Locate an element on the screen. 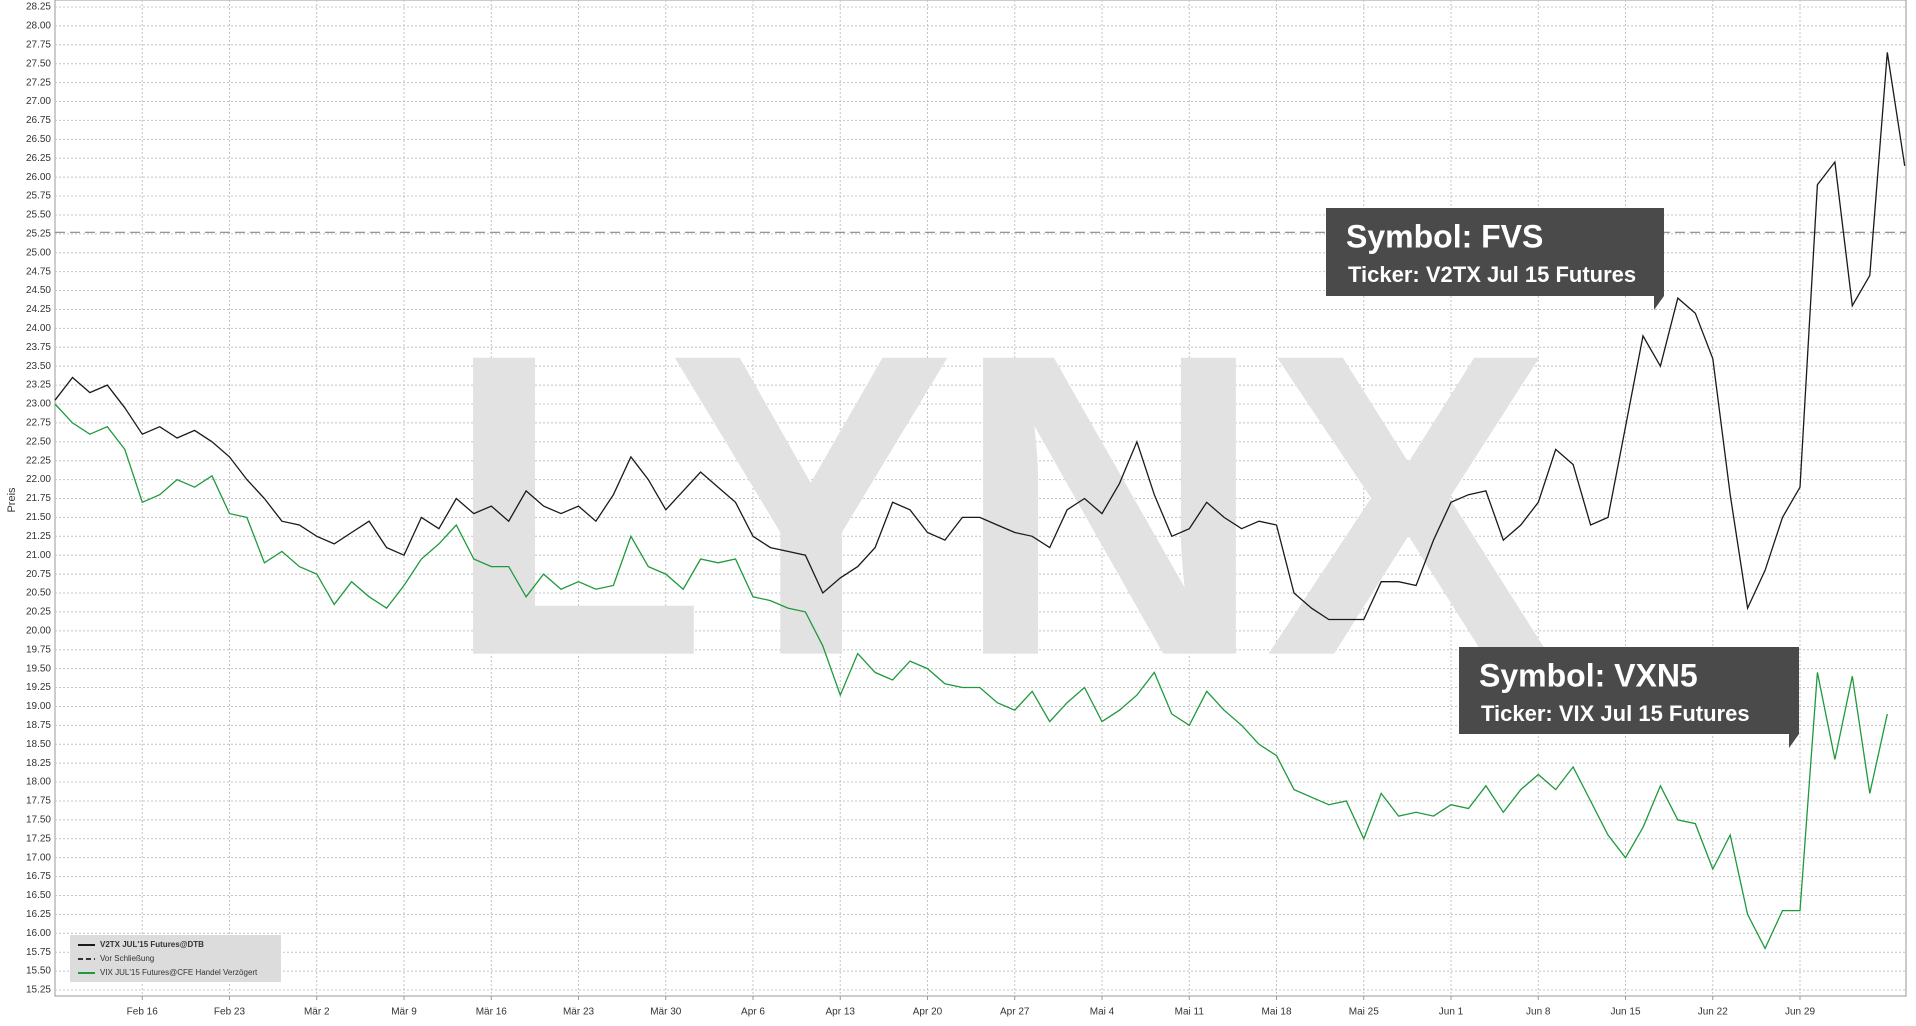  y-tick-label: 23.75 is located at coordinates (38, 347).